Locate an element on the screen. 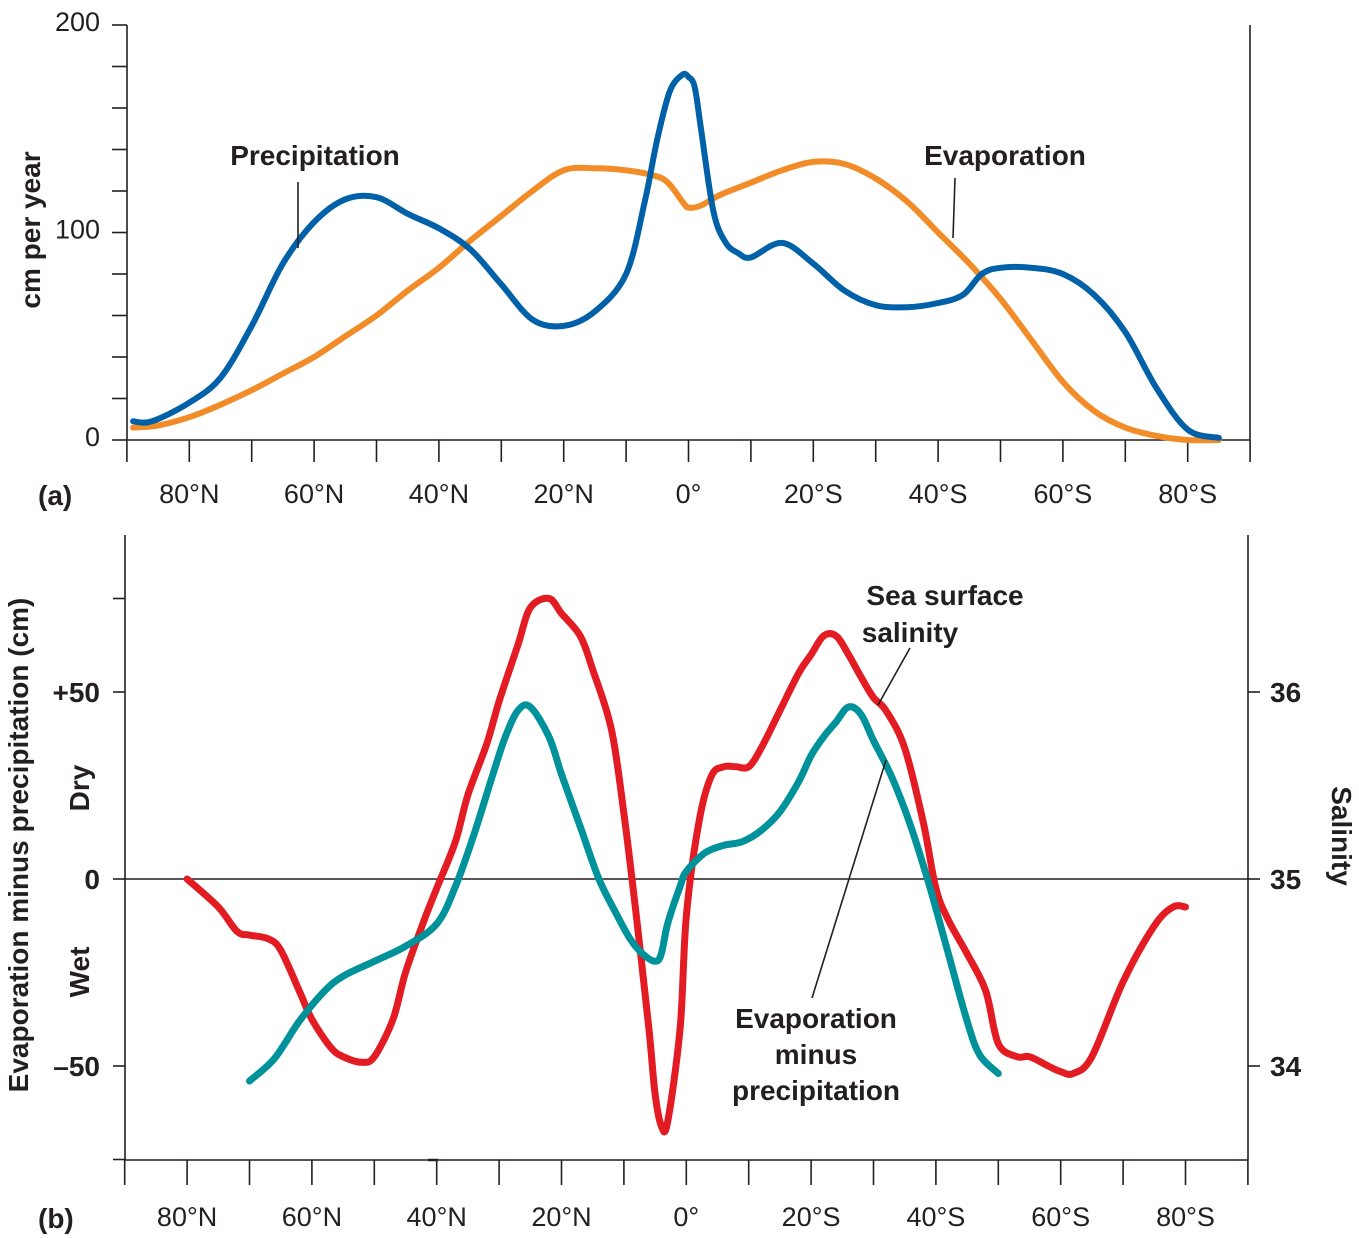  panel-b-y-tick-label: 0 is located at coordinates (92, 879).